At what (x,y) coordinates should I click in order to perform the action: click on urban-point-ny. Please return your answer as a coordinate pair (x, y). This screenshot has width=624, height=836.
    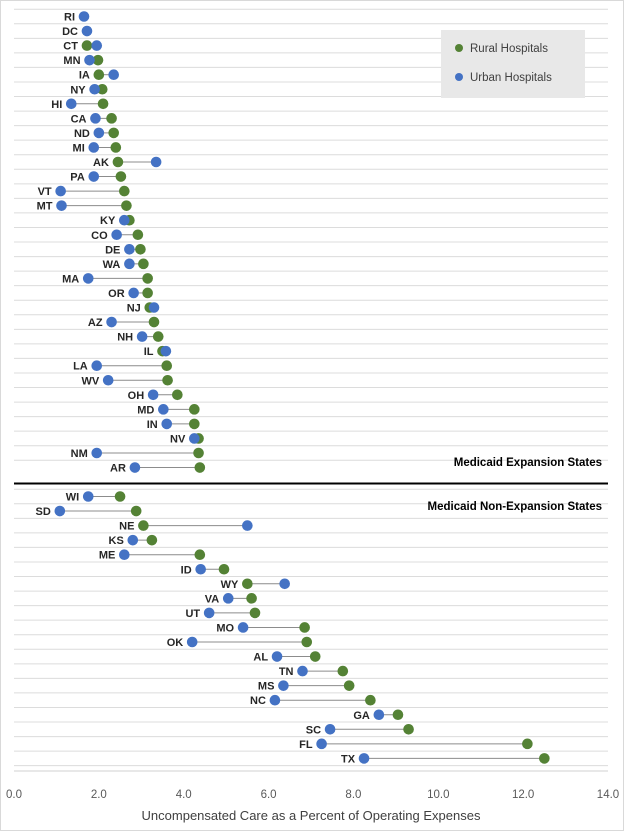
    Looking at the image, I should click on (94, 89).